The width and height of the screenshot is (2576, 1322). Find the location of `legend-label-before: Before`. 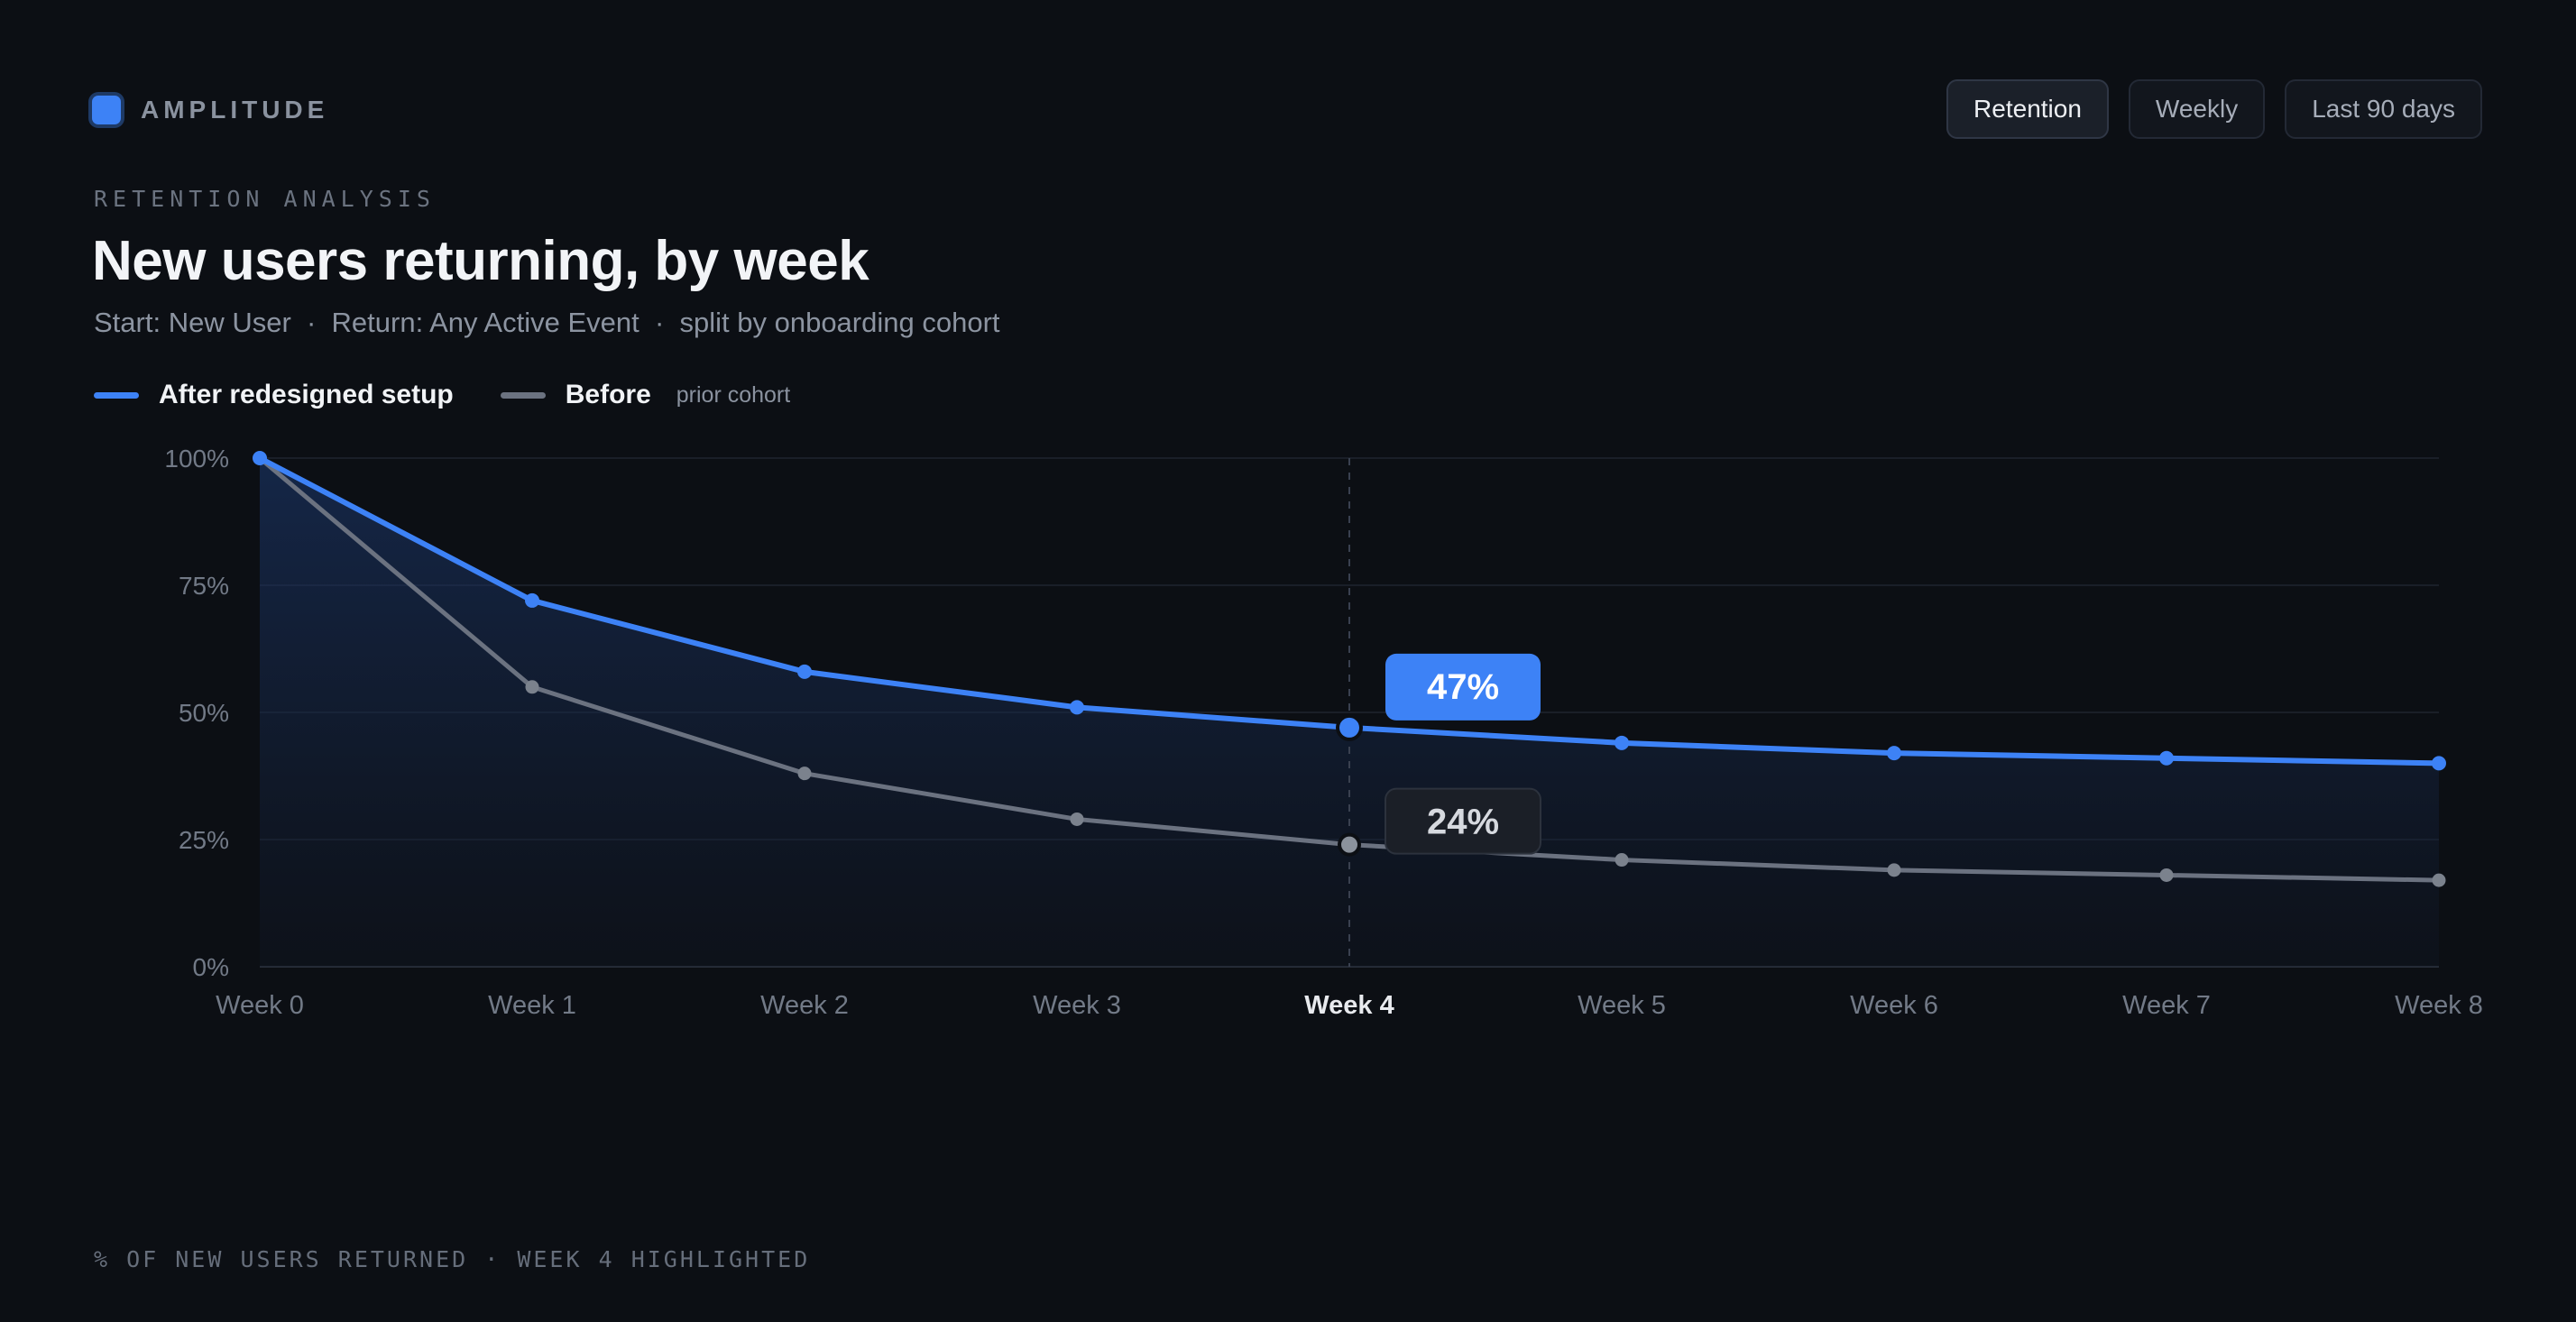

legend-label-before: Before is located at coordinates (608, 394).